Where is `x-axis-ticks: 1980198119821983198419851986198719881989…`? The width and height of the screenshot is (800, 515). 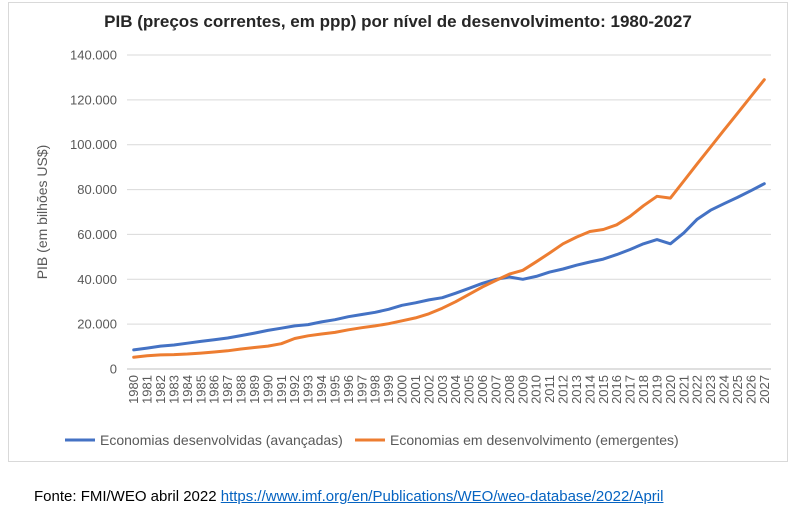
x-axis-ticks: 1980198119821983198419851986198719881989… is located at coordinates (449, 389).